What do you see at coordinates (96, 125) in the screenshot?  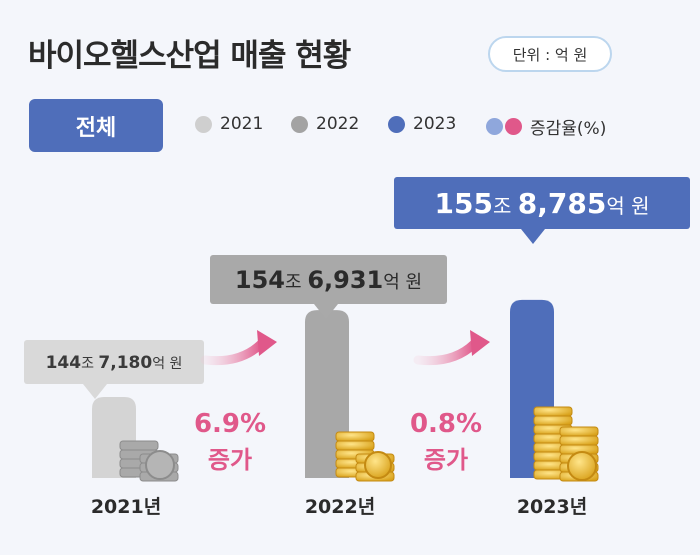 I see `tab-total: 전체` at bounding box center [96, 125].